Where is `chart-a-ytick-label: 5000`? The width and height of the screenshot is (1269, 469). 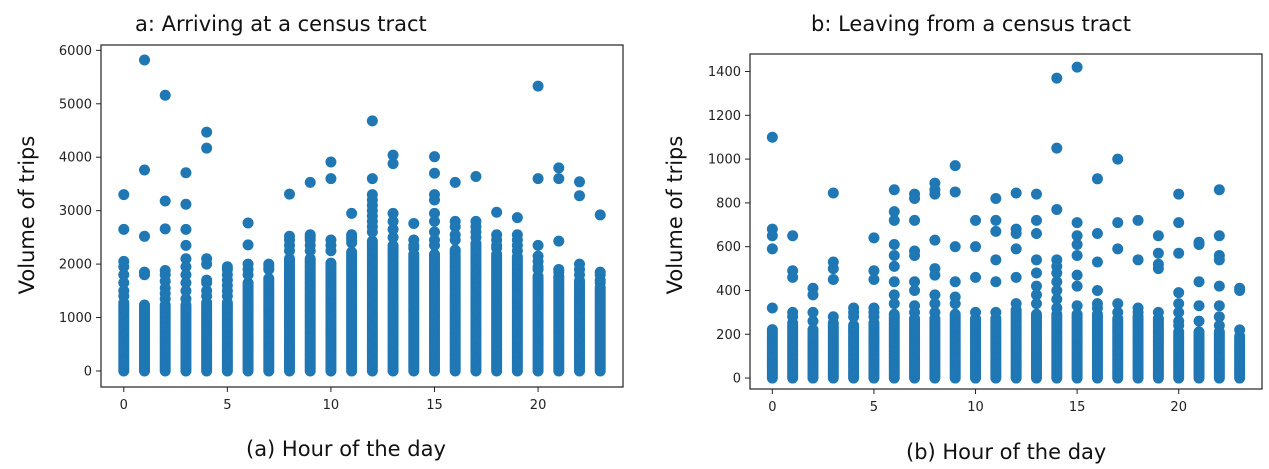
chart-a-ytick-label: 5000 is located at coordinates (75, 104).